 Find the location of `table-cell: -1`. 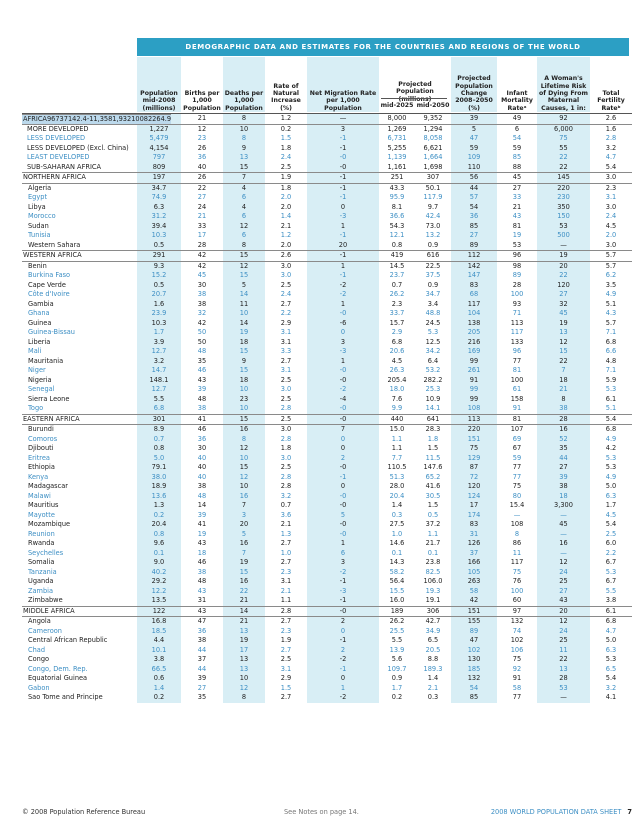

table-cell: -1 is located at coordinates (343, 178).